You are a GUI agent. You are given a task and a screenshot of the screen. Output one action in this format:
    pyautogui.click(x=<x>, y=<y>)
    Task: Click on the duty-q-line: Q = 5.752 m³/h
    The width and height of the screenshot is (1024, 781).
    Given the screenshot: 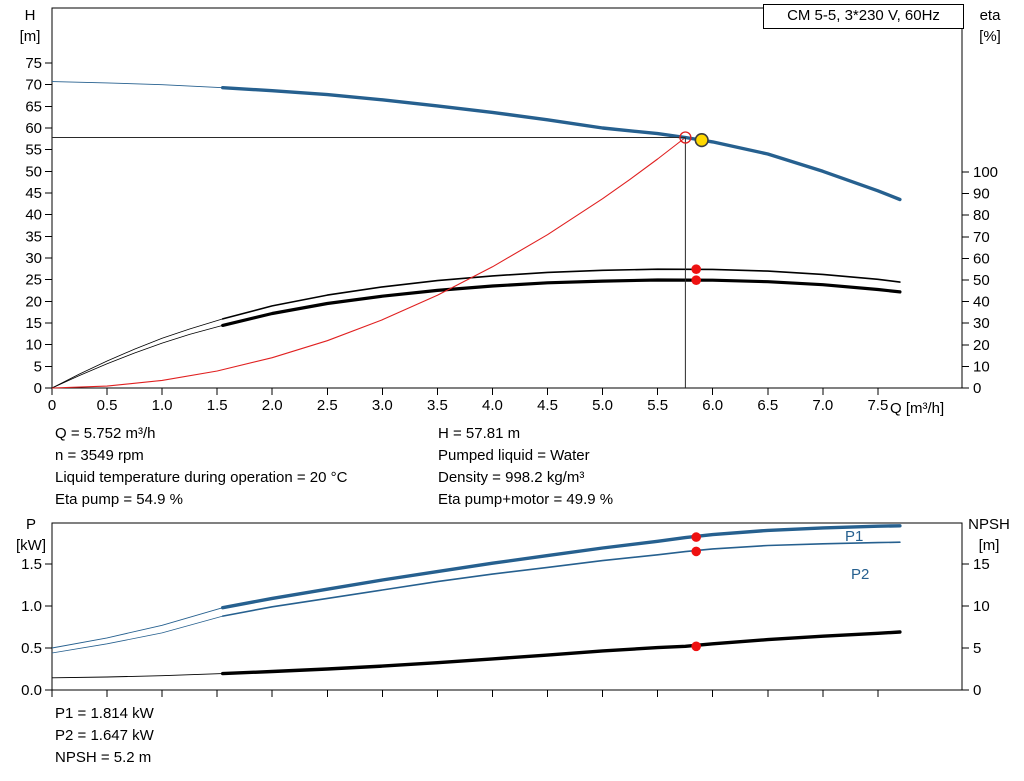 What is the action you would take?
    pyautogui.click(x=105, y=433)
    